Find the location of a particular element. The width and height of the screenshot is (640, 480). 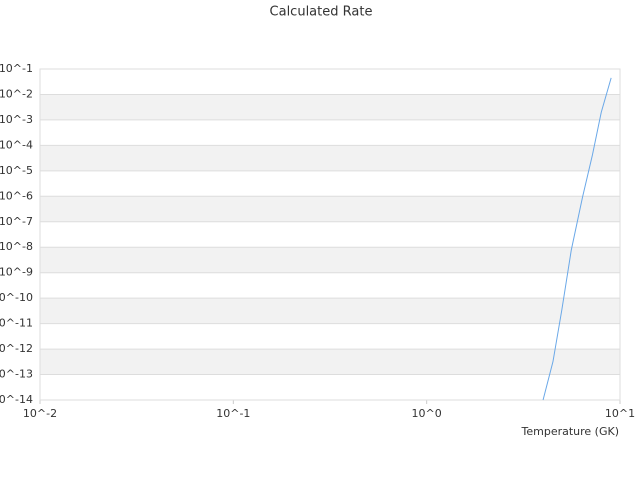

y-tick-label: 10^-14 is located at coordinates (16, 399).